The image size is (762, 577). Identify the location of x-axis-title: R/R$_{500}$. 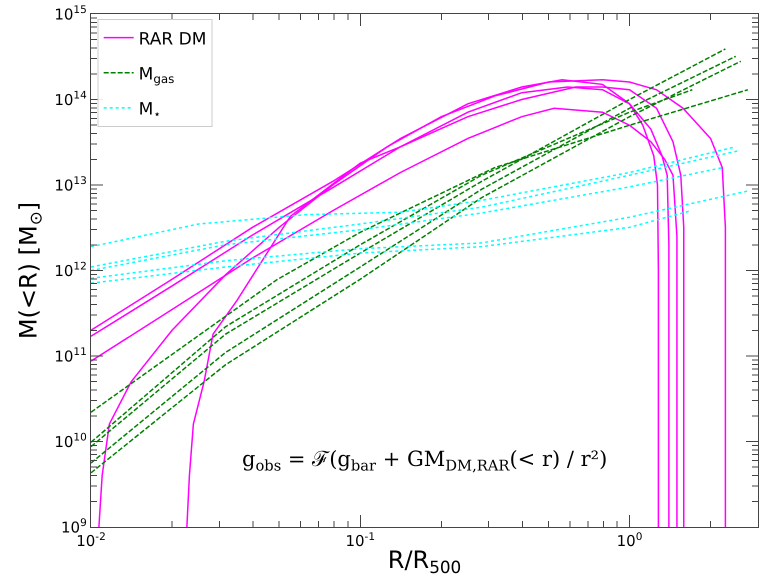
(425, 561).